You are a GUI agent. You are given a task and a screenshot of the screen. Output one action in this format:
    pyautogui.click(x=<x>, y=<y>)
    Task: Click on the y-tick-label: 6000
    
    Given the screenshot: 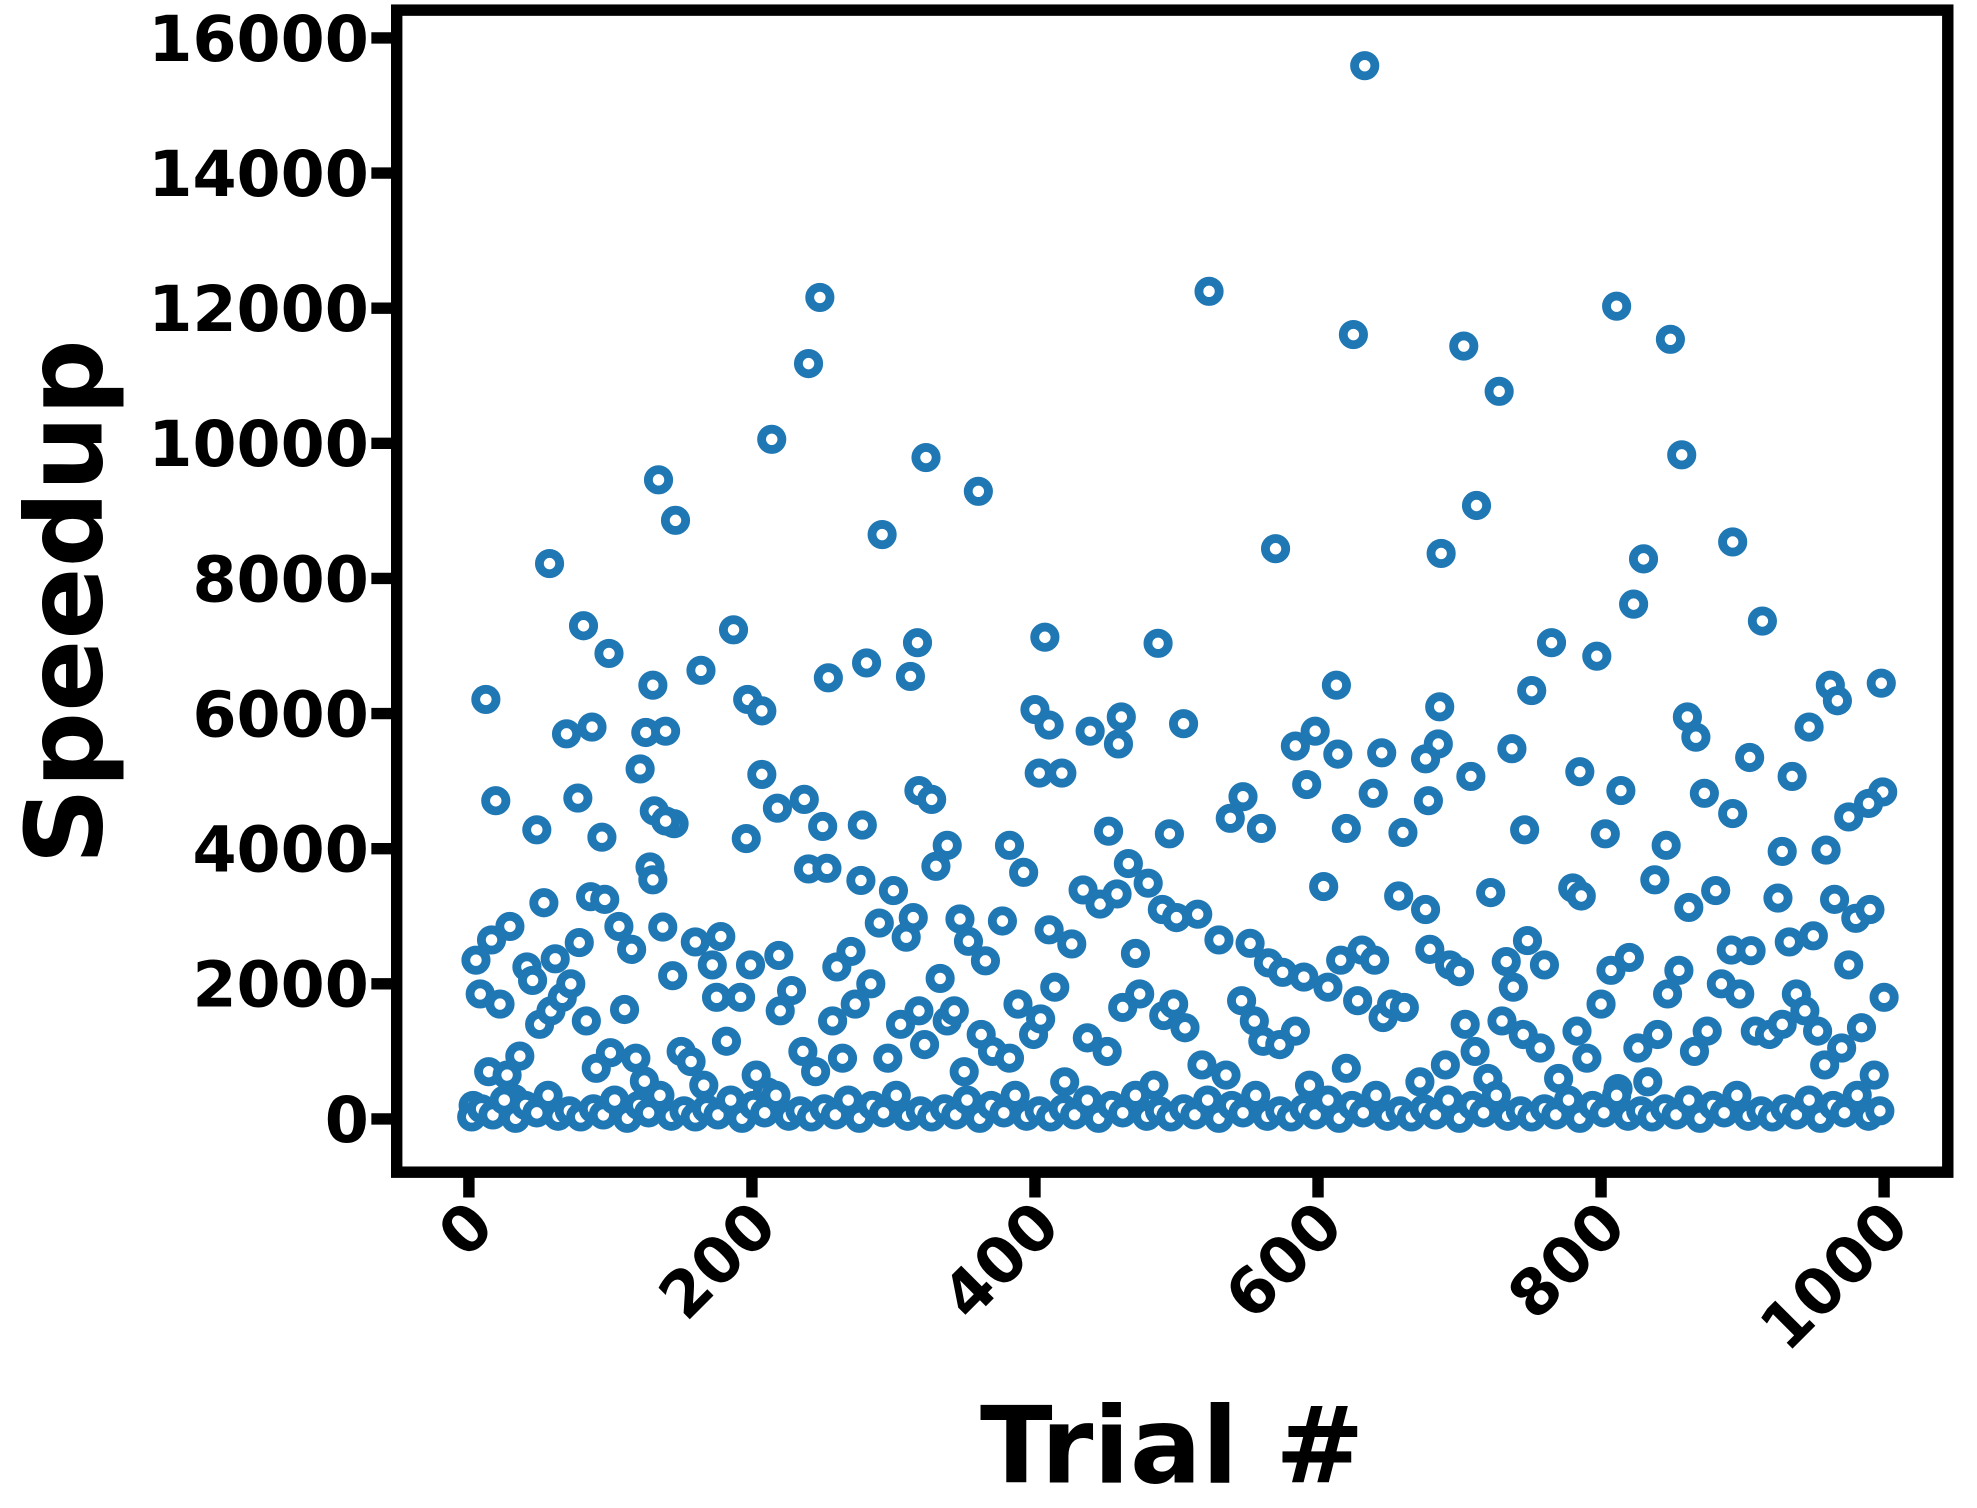 What is the action you would take?
    pyautogui.click(x=280, y=714)
    